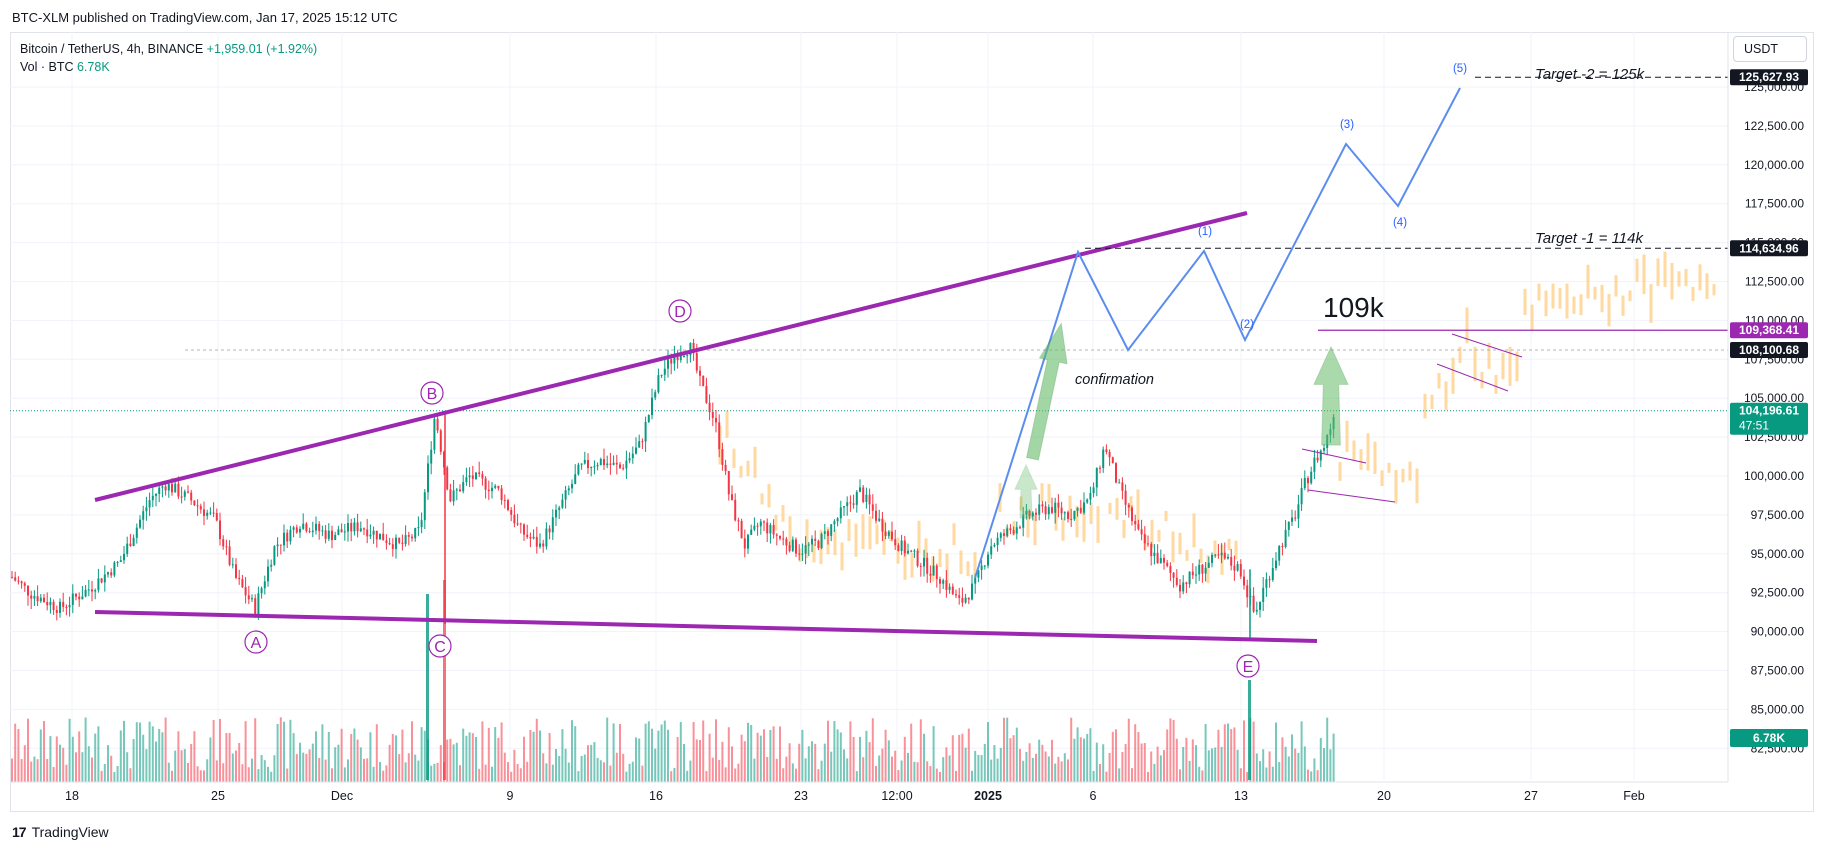  Describe the element at coordinates (432, 393) in the screenshot. I see `wave-label-circle` at that location.